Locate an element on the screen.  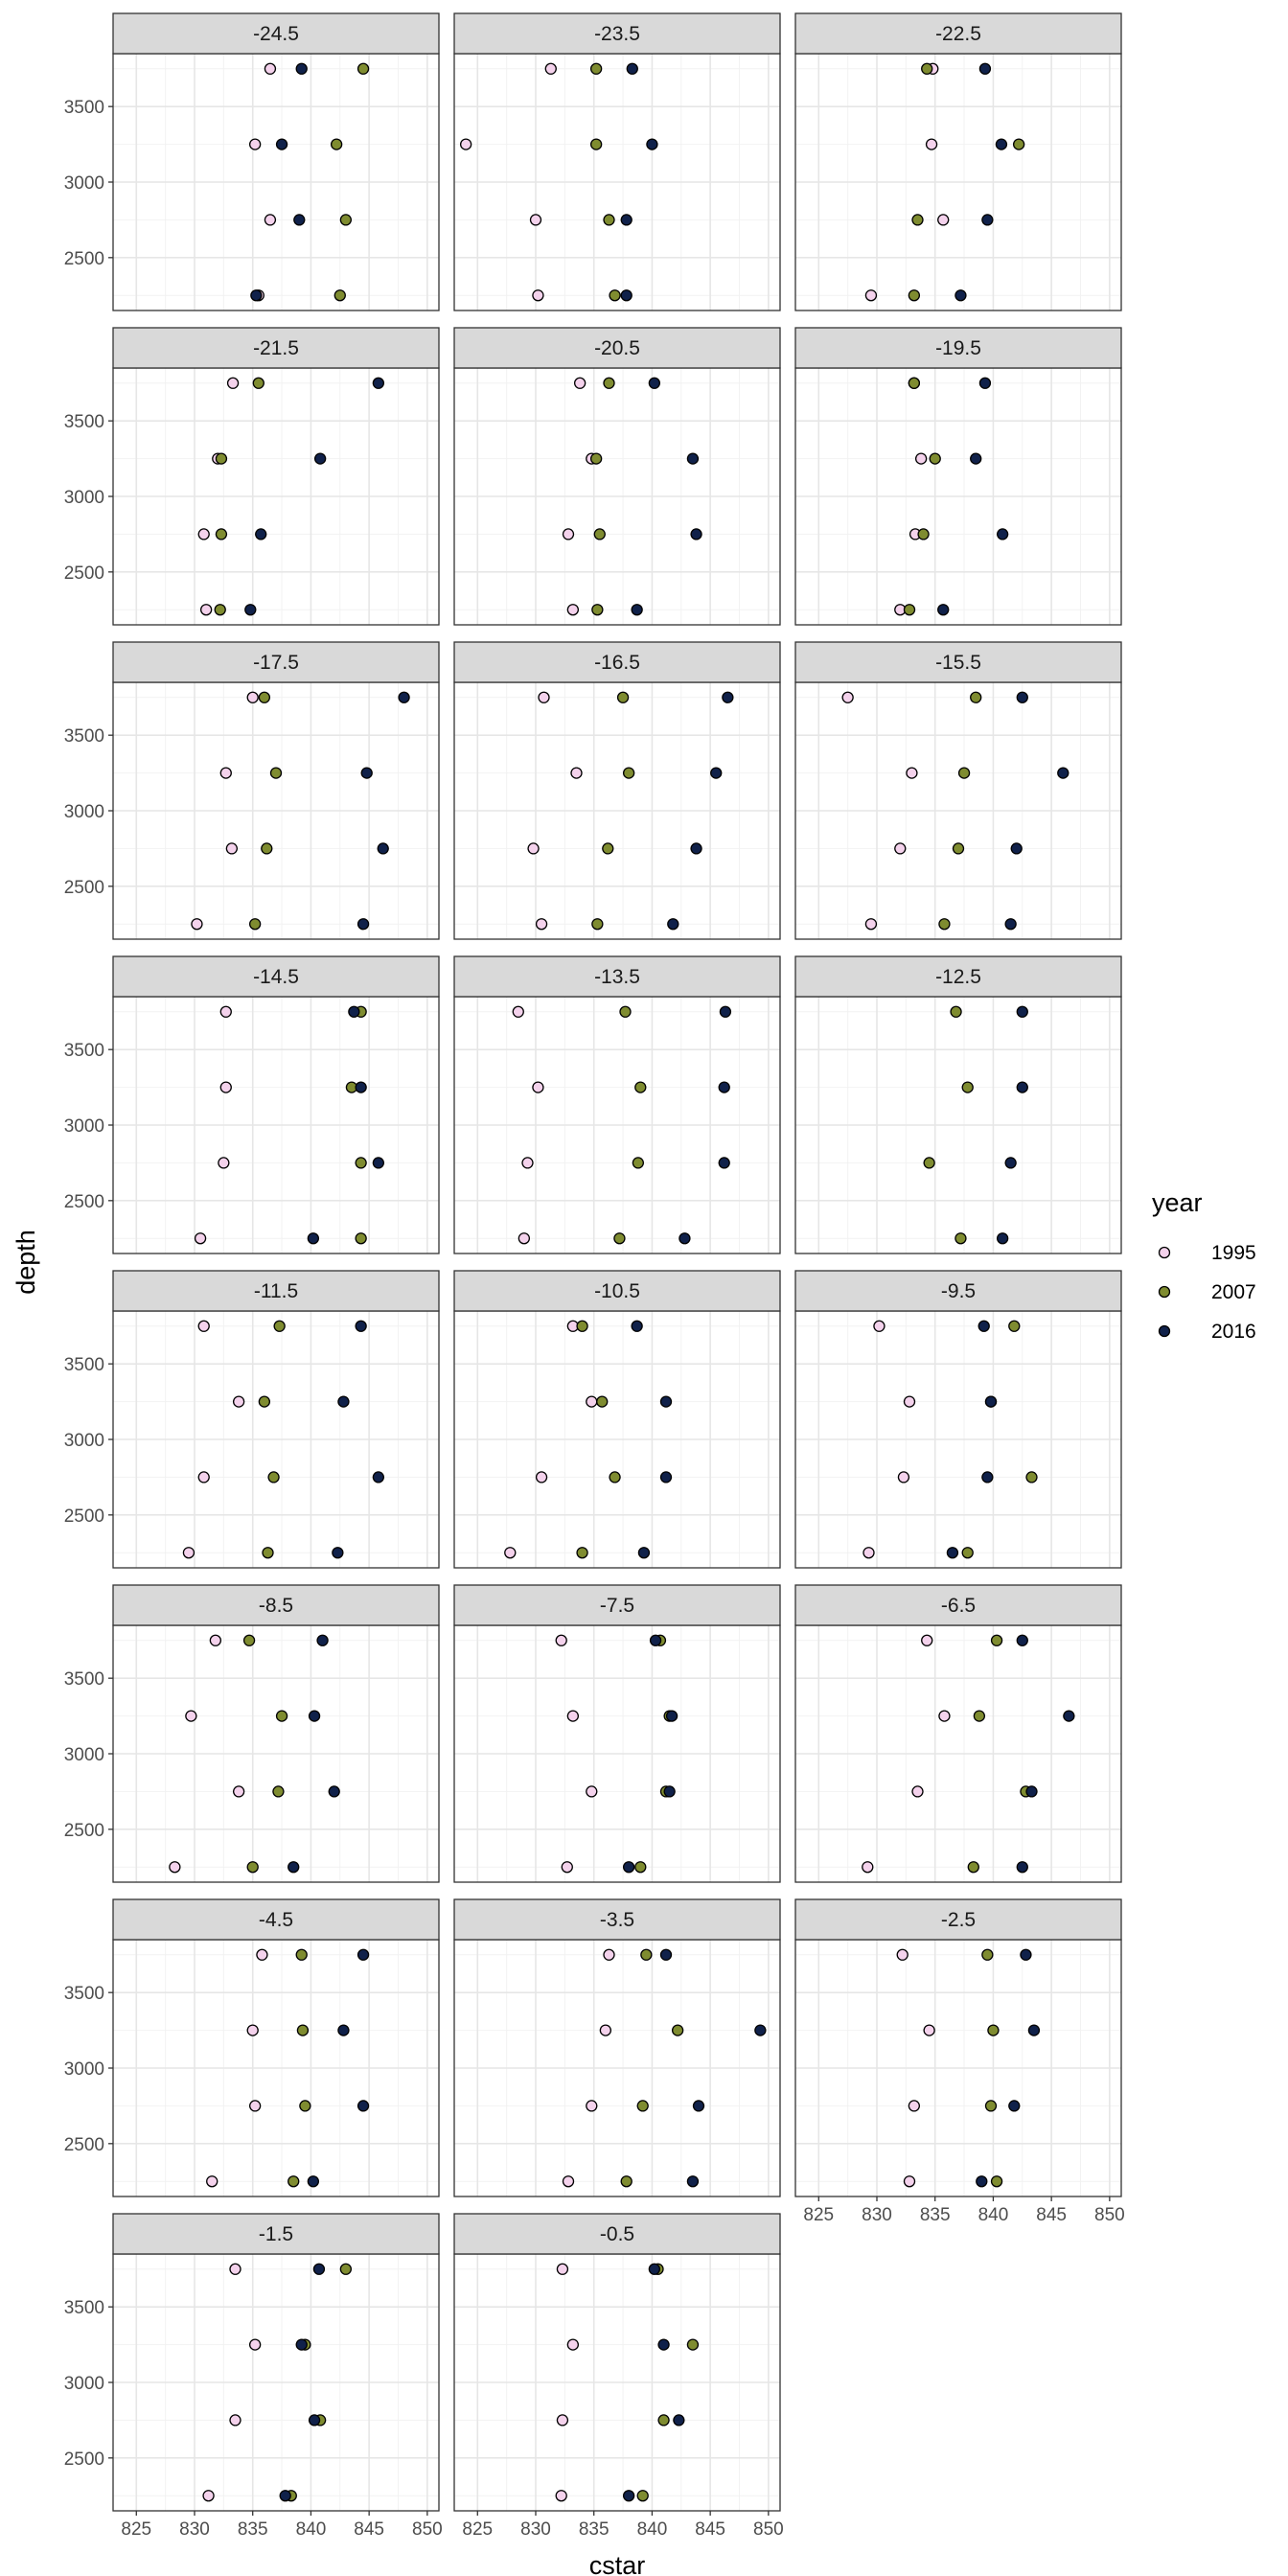
x-tick-label: 840 is located at coordinates (311, 2529).